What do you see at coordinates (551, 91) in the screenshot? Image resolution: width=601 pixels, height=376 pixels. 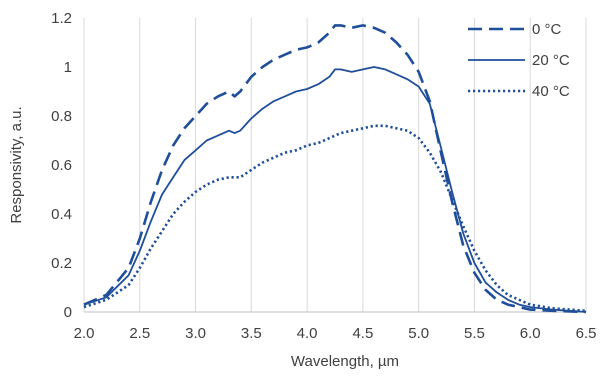 I see `legend-label: 40 °C` at bounding box center [551, 91].